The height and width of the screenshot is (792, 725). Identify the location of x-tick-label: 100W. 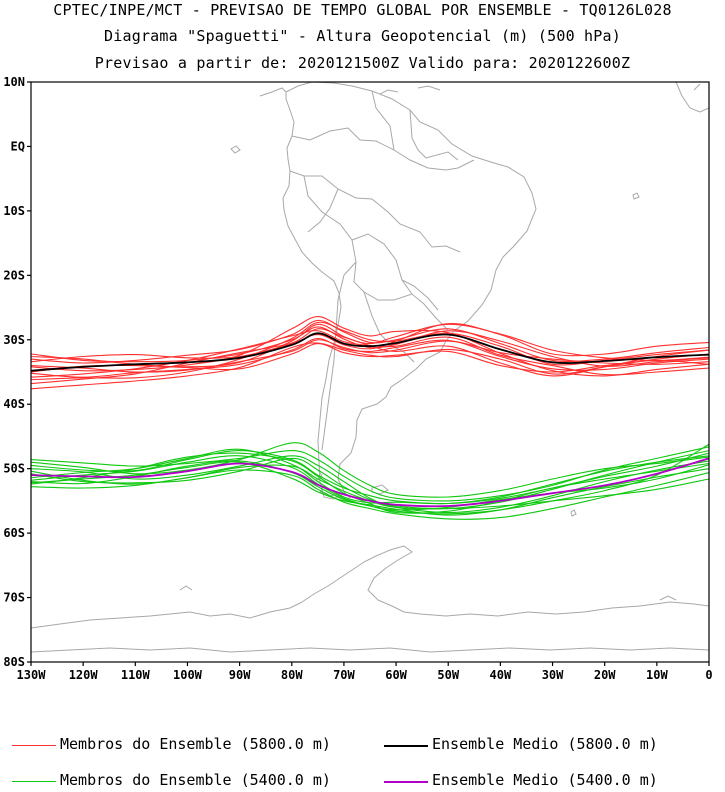
(188, 675).